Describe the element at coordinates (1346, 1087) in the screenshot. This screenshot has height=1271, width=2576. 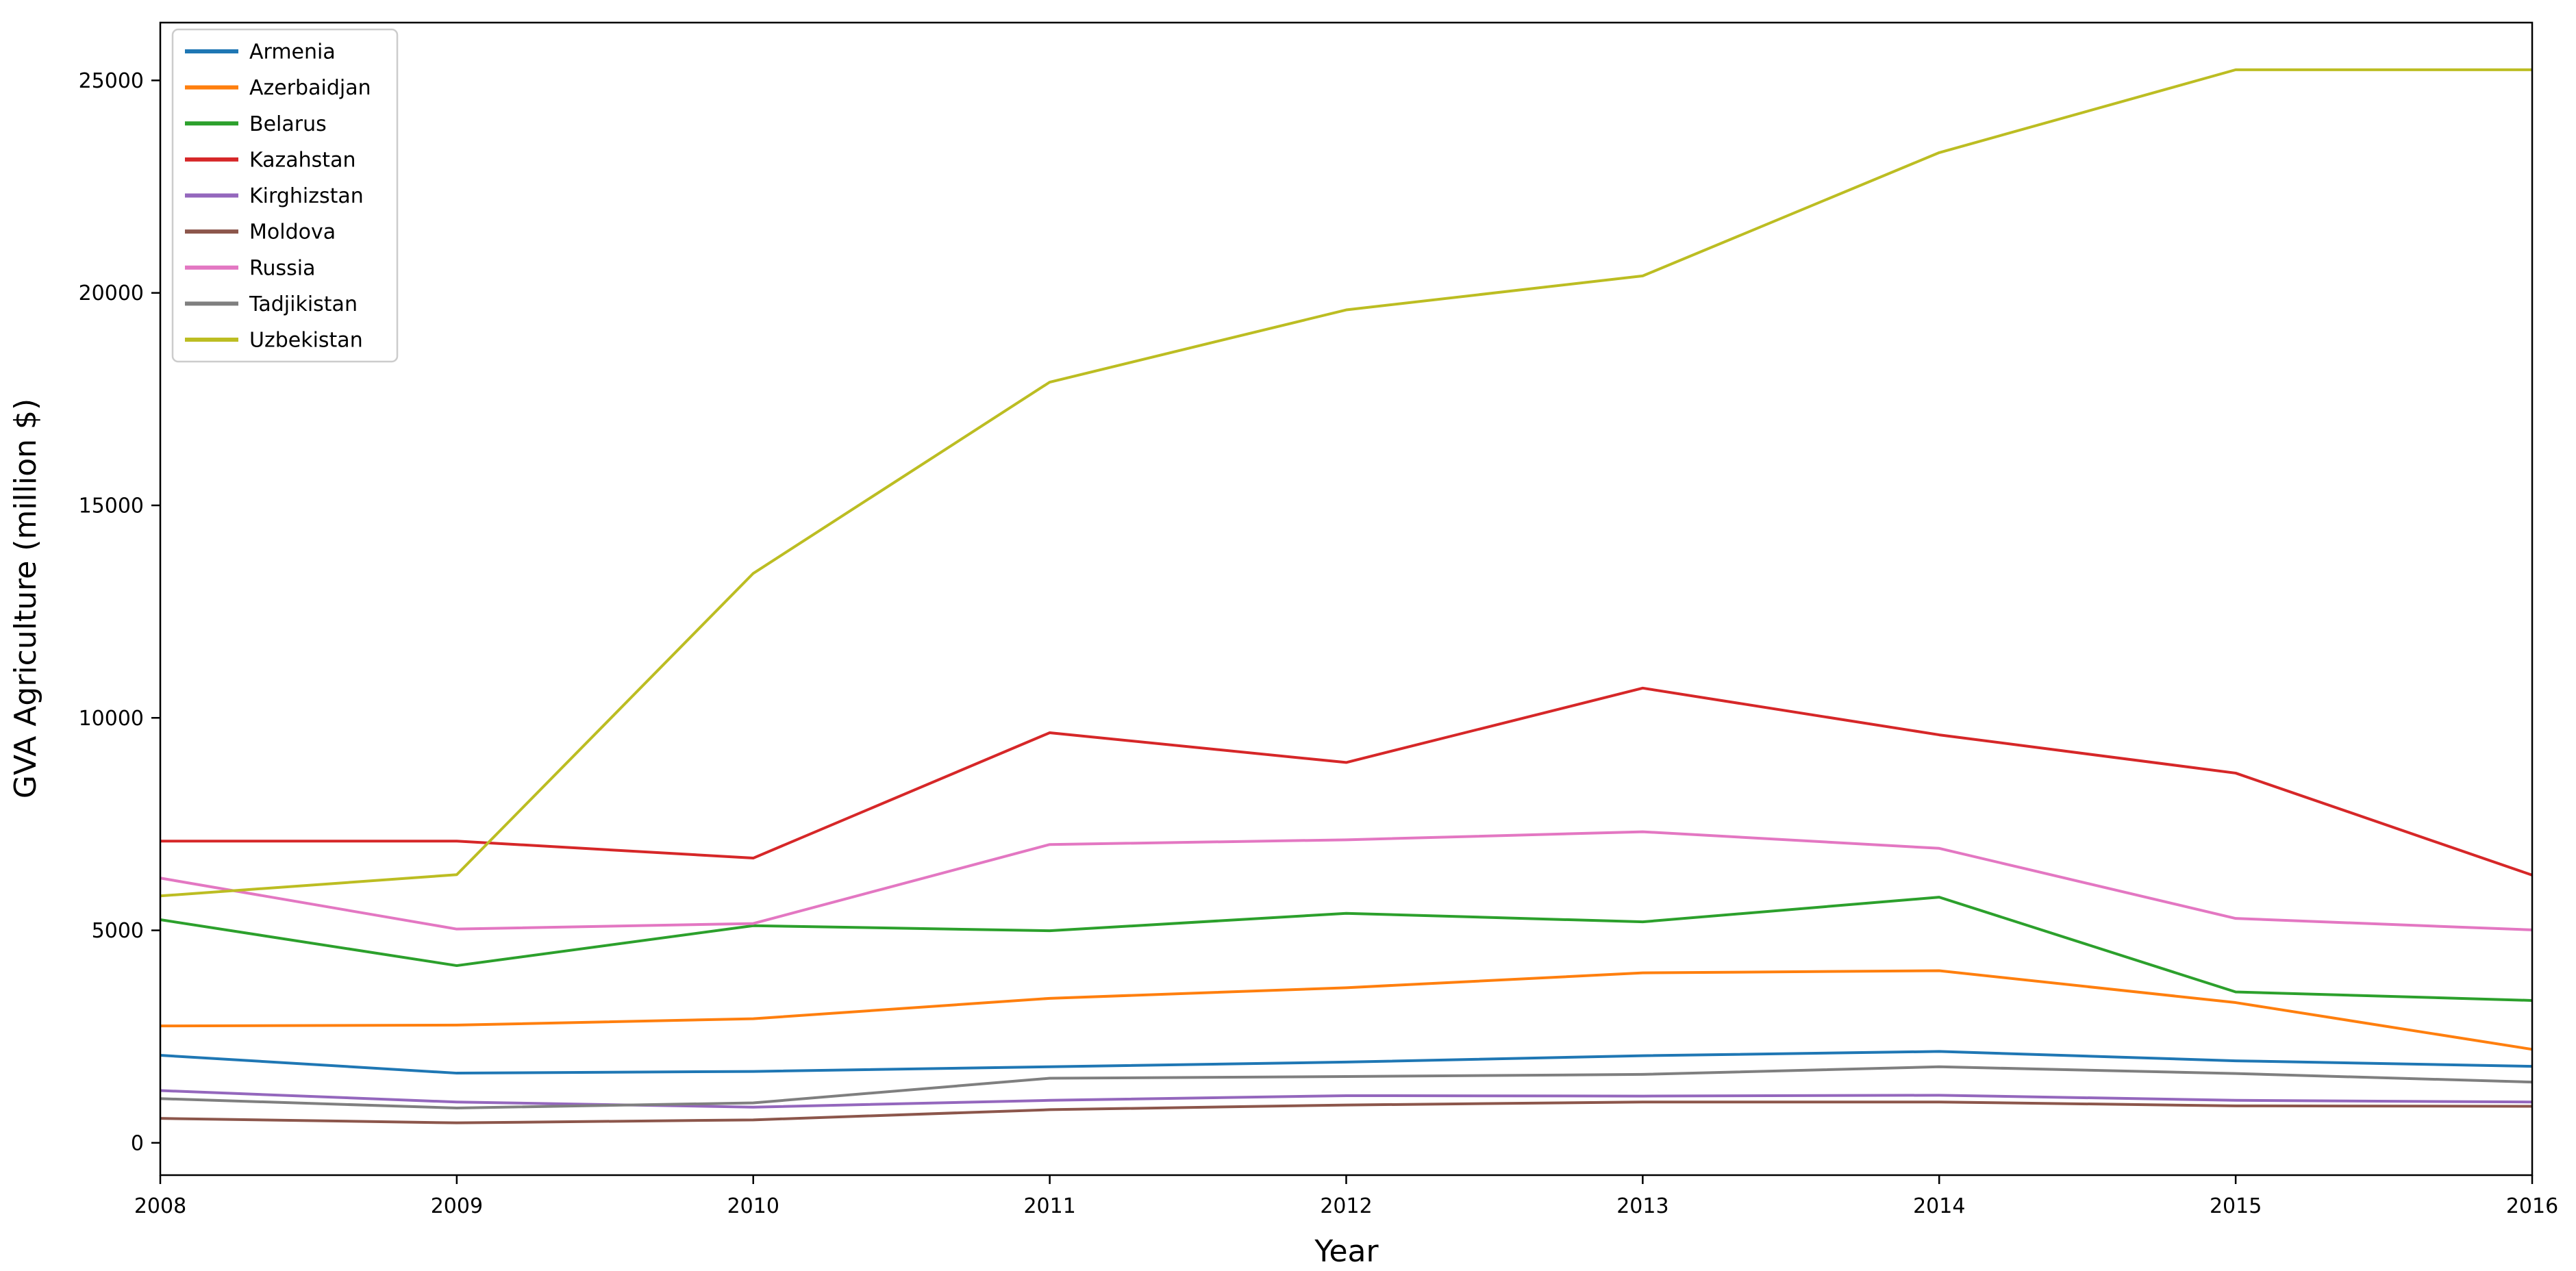
I see `series-line-tadjikistan` at that location.